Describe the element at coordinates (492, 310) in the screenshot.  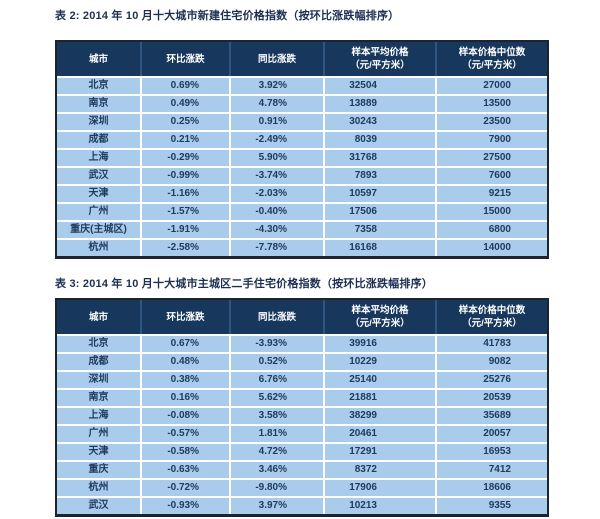
I see `column-header-label: 样本价格中位数` at that location.